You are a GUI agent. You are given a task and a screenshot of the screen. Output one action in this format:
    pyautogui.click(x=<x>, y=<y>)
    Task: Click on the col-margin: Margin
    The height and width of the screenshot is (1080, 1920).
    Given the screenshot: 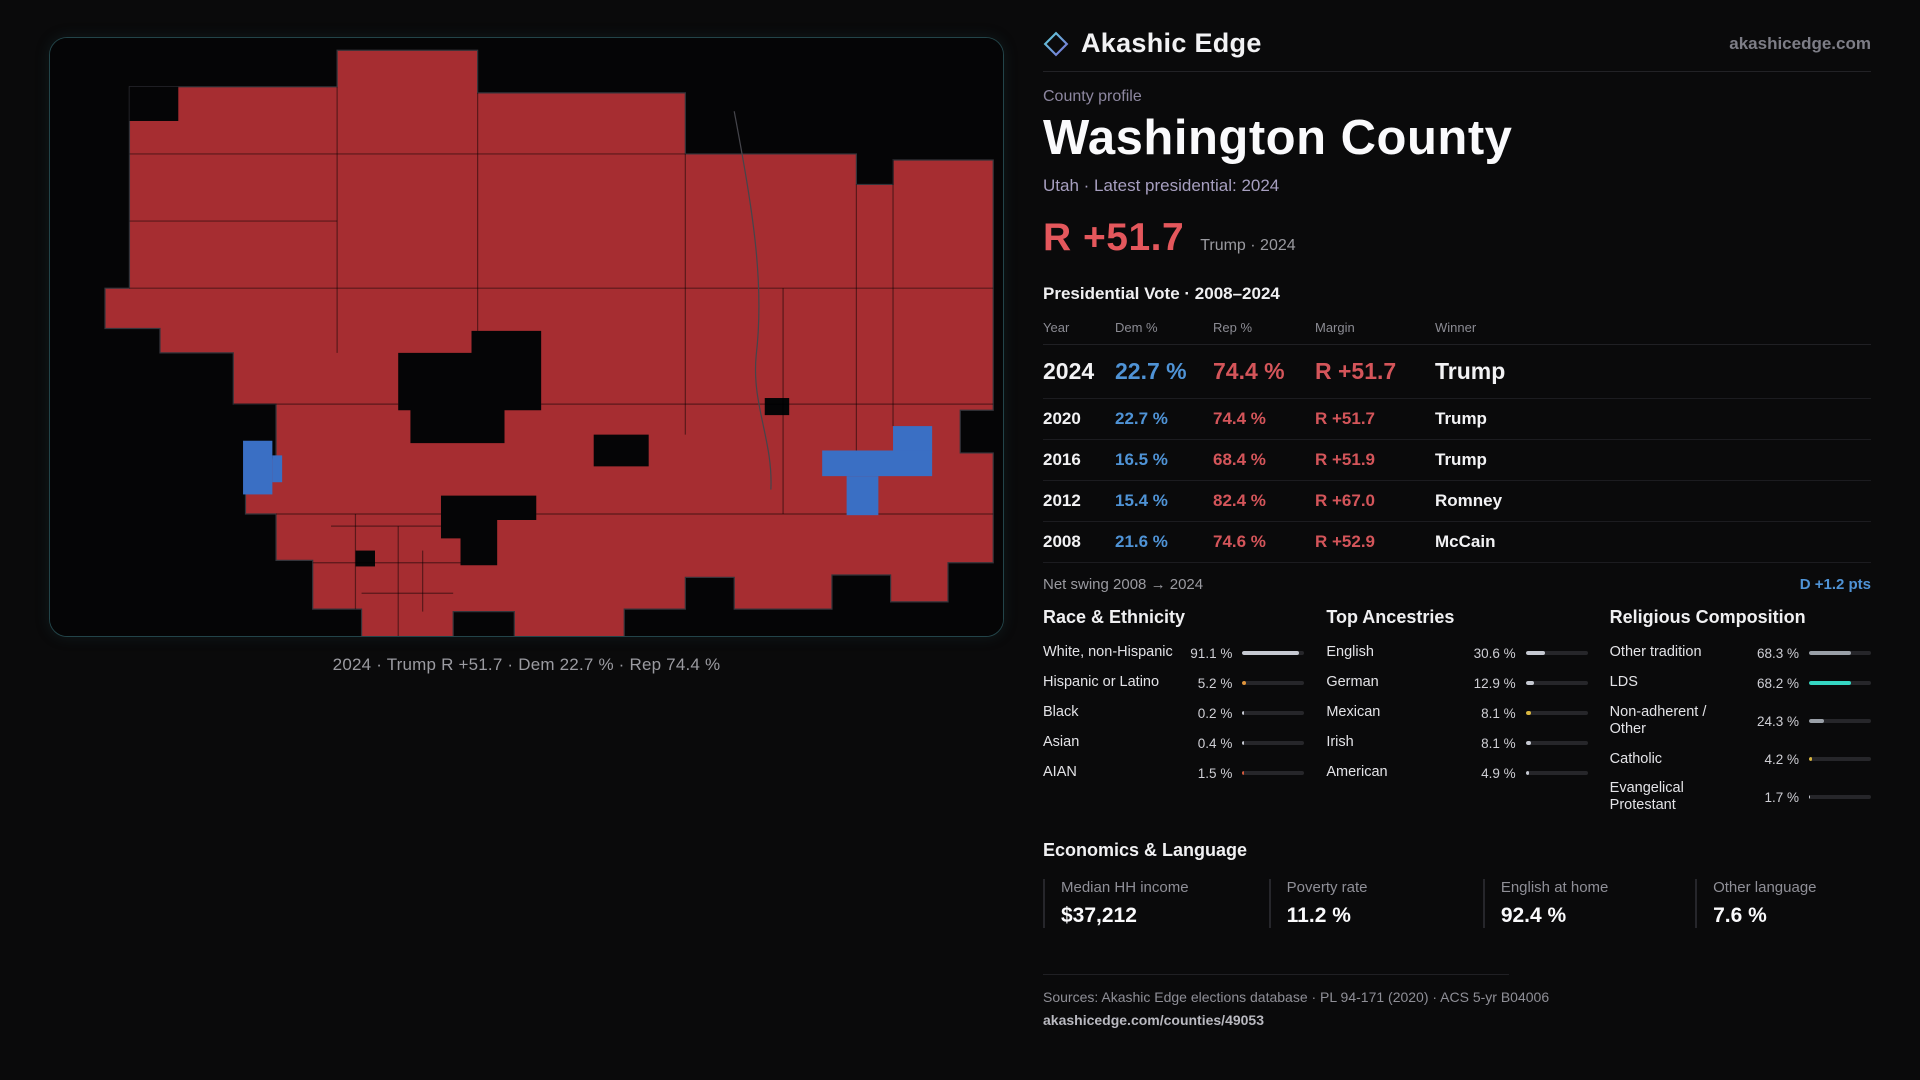 What is the action you would take?
    pyautogui.click(x=1335, y=327)
    